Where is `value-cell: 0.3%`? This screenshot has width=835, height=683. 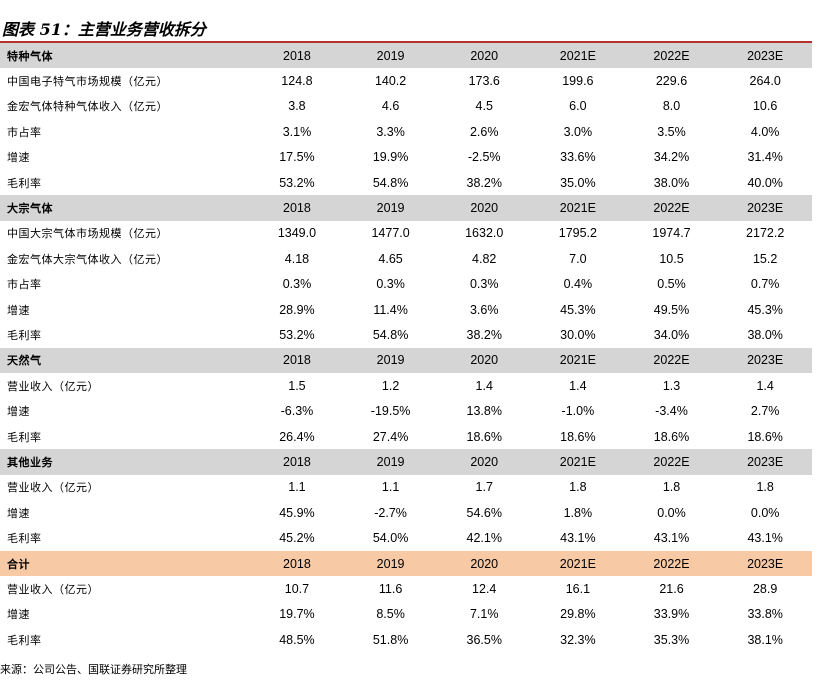
value-cell: 0.3% is located at coordinates (484, 284).